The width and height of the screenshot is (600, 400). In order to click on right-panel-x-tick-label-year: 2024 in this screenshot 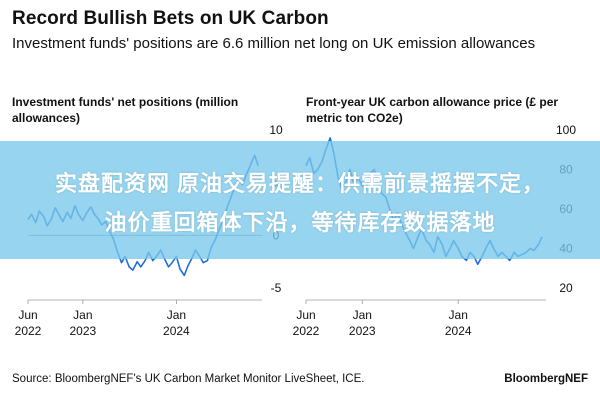, I will do `click(458, 331)`.